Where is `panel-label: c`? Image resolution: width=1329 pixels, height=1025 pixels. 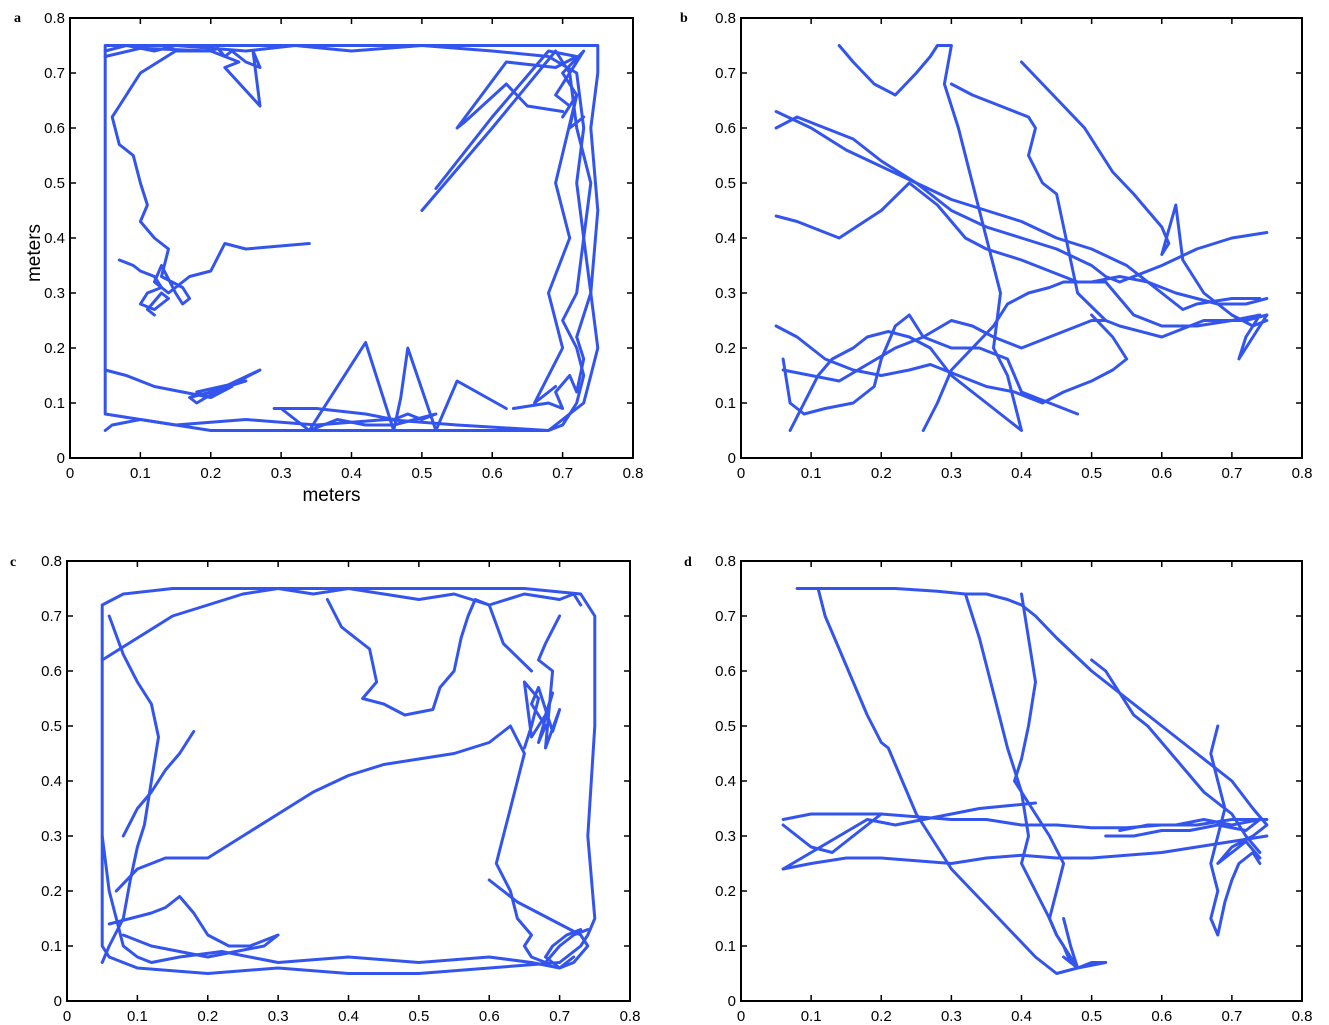
panel-label: c is located at coordinates (13, 562).